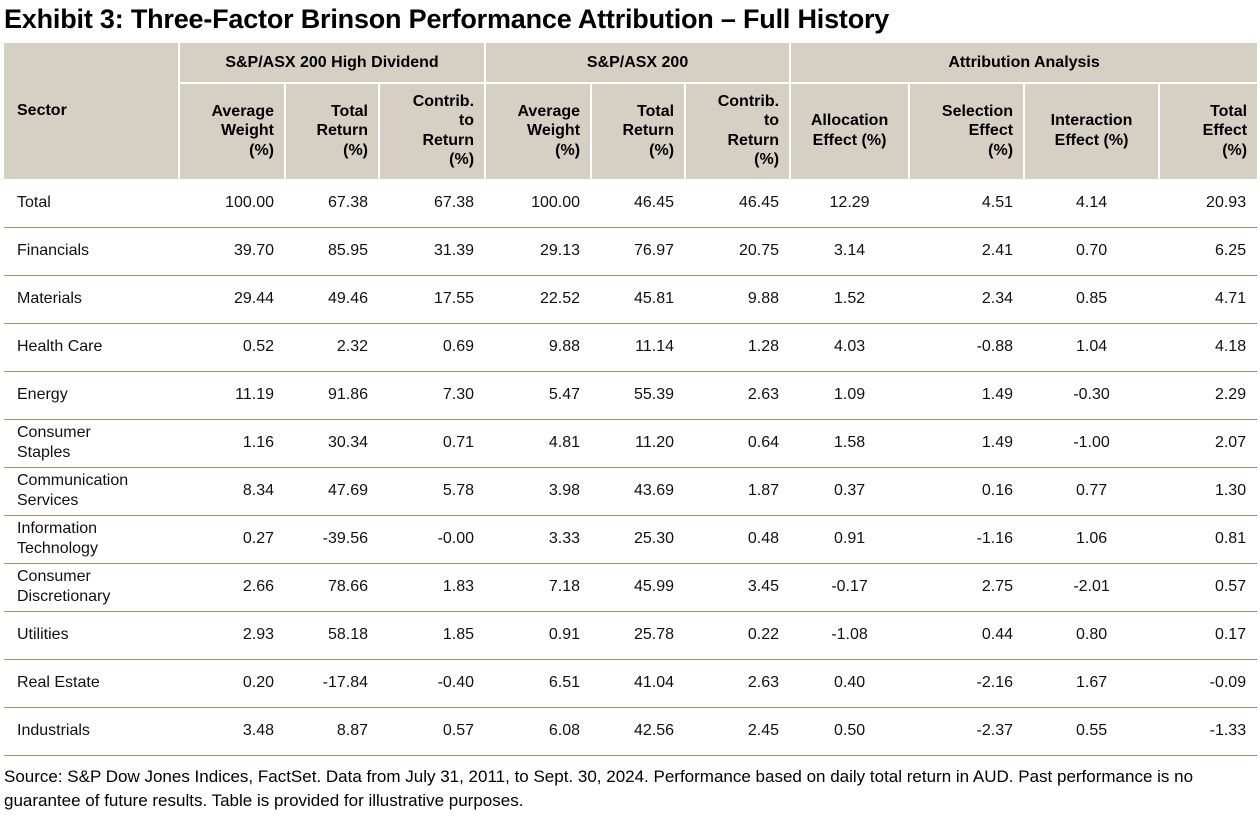 The width and height of the screenshot is (1260, 819). What do you see at coordinates (331, 64) in the screenshot?
I see `group-header-high-dividend: S&P/ASX 200 High Dividend` at bounding box center [331, 64].